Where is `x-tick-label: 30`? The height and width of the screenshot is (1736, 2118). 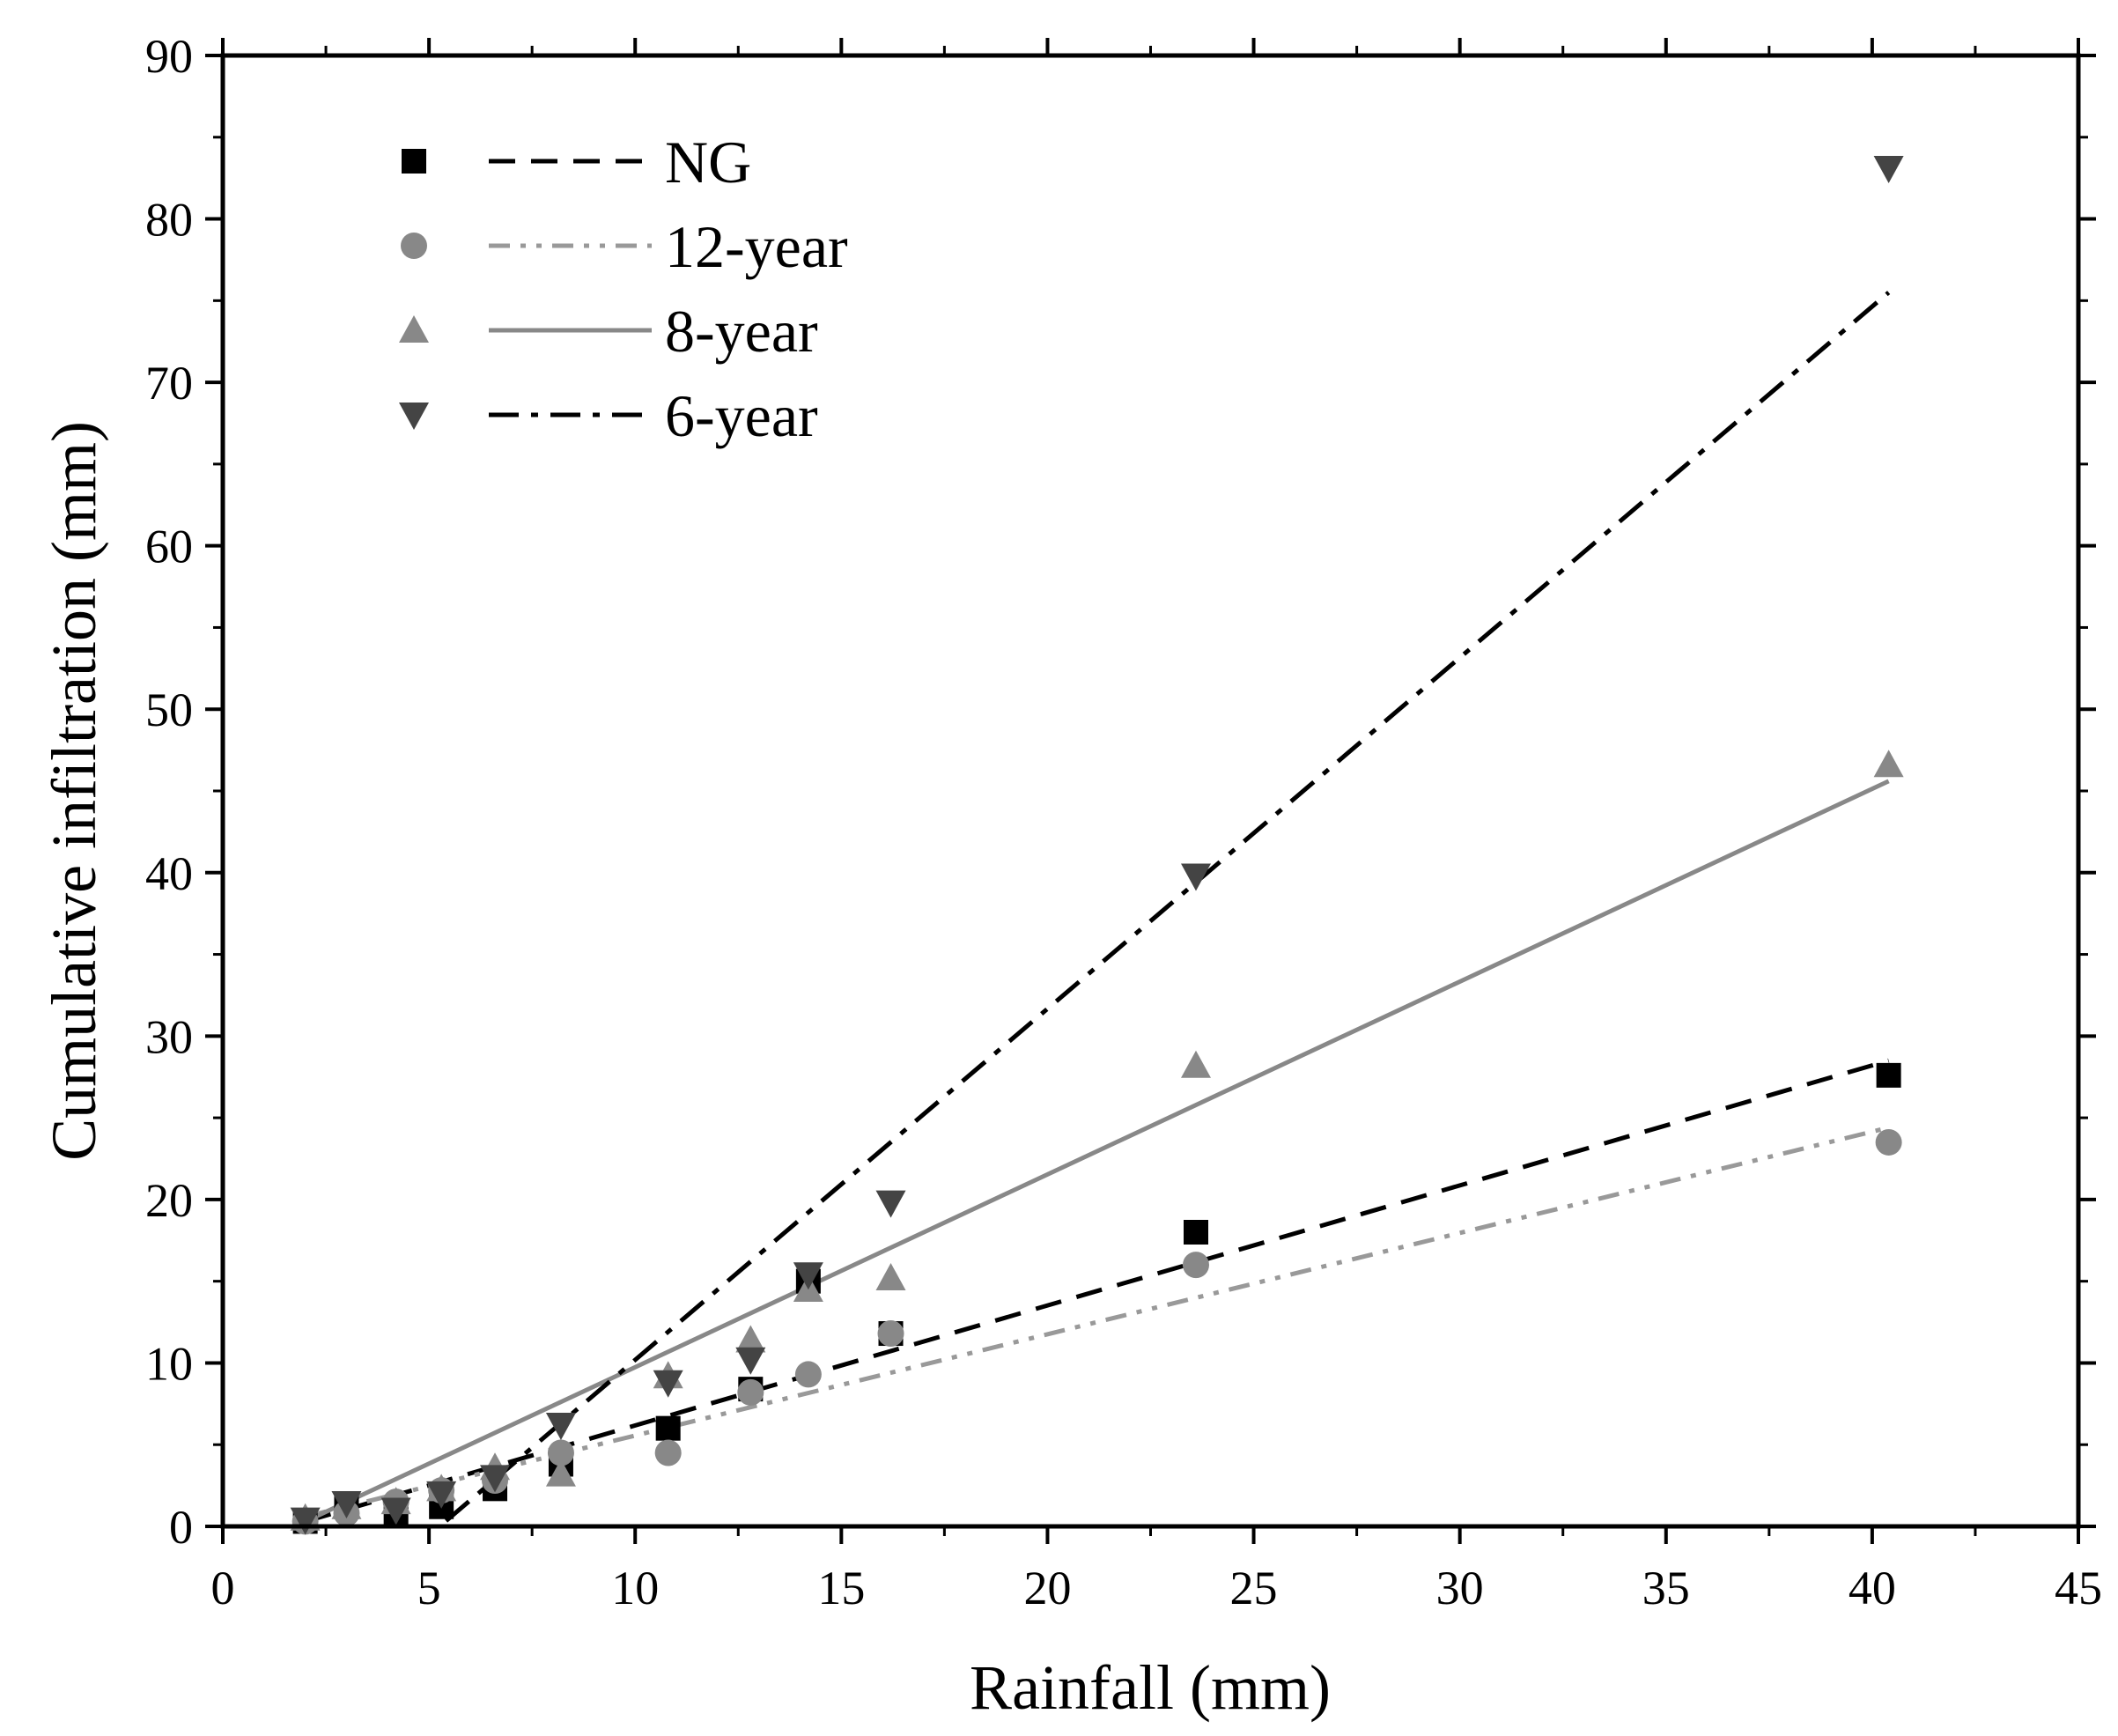 x-tick-label: 30 is located at coordinates (1460, 1588).